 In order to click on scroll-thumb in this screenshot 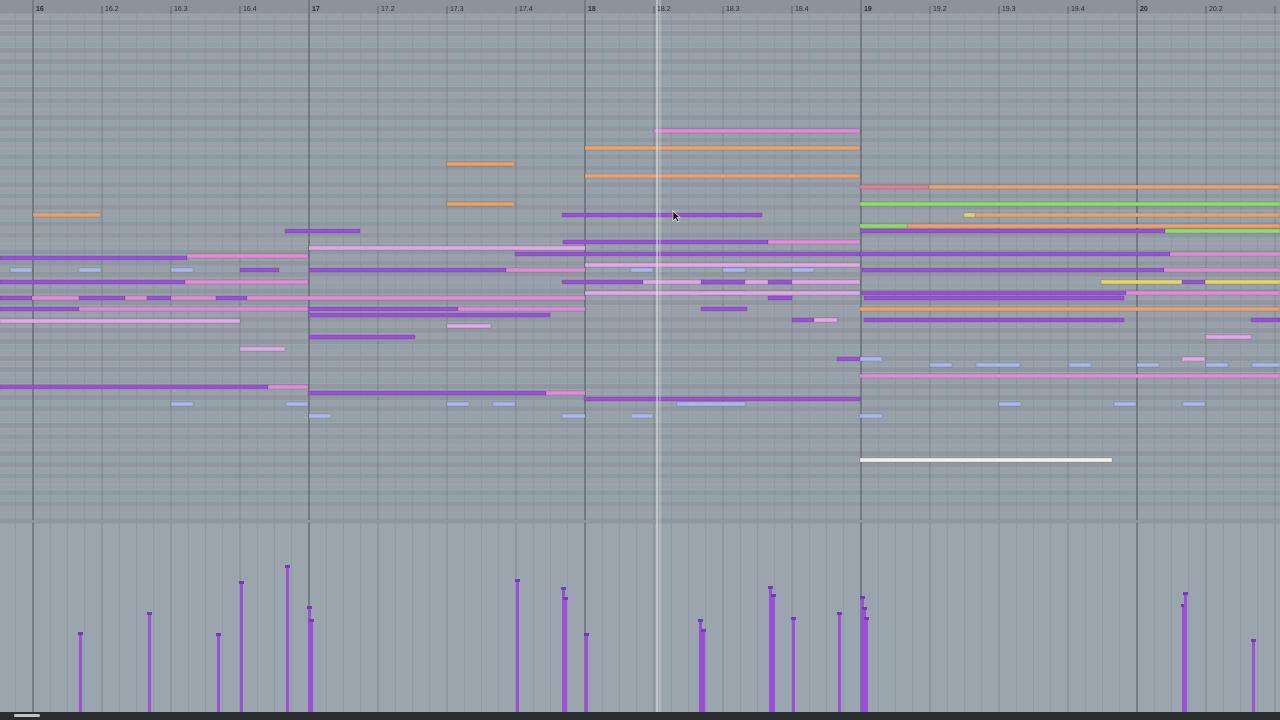, I will do `click(27, 715)`.